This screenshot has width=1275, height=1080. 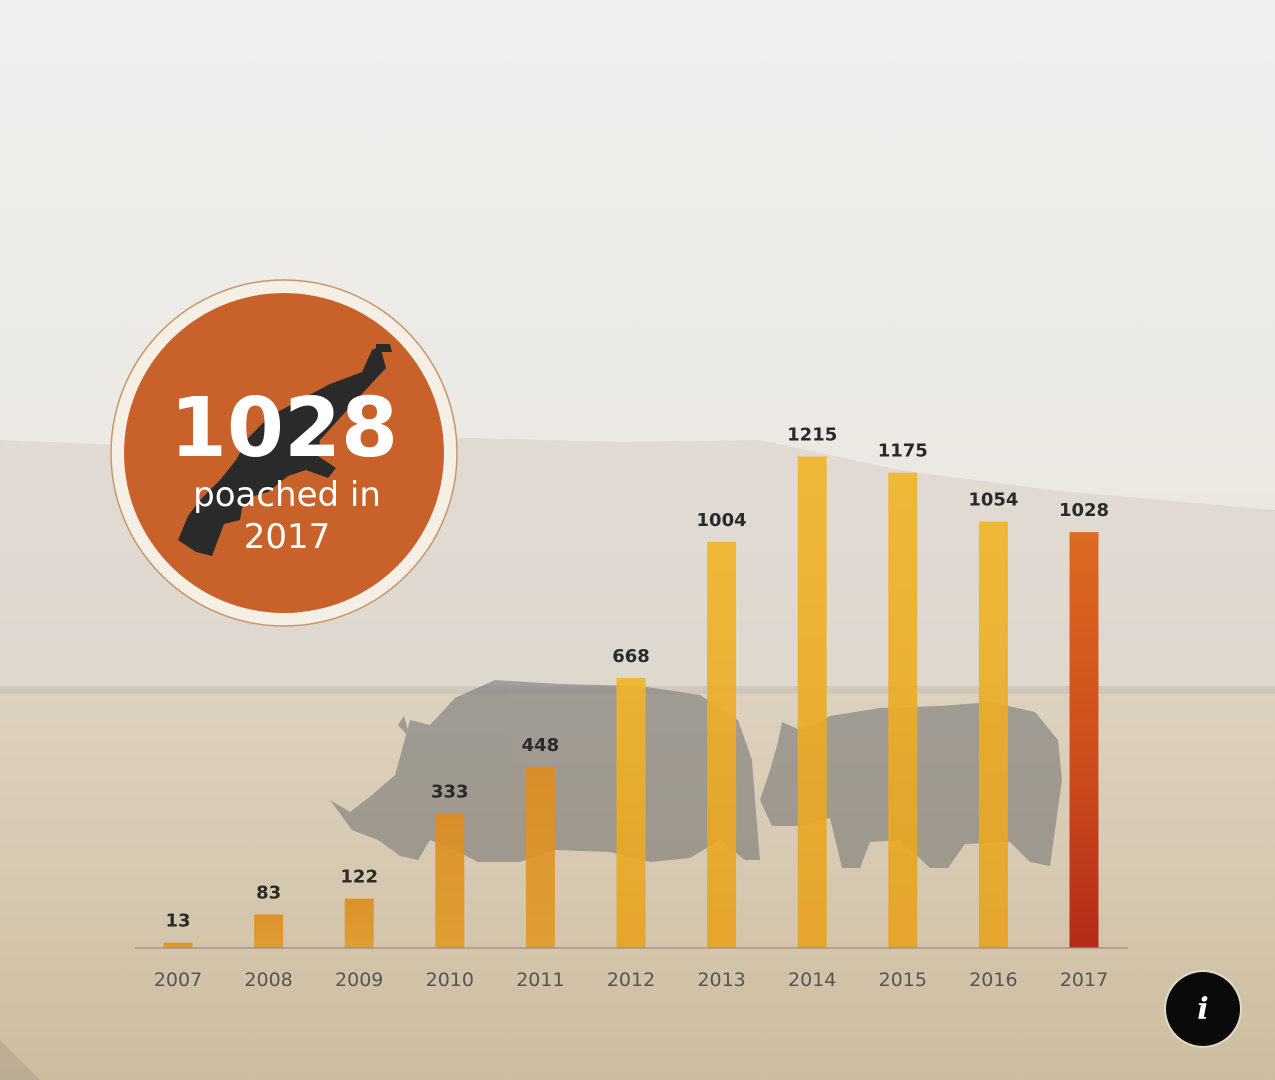 I want to click on badge-line-2: 2017, so click(x=287, y=537).